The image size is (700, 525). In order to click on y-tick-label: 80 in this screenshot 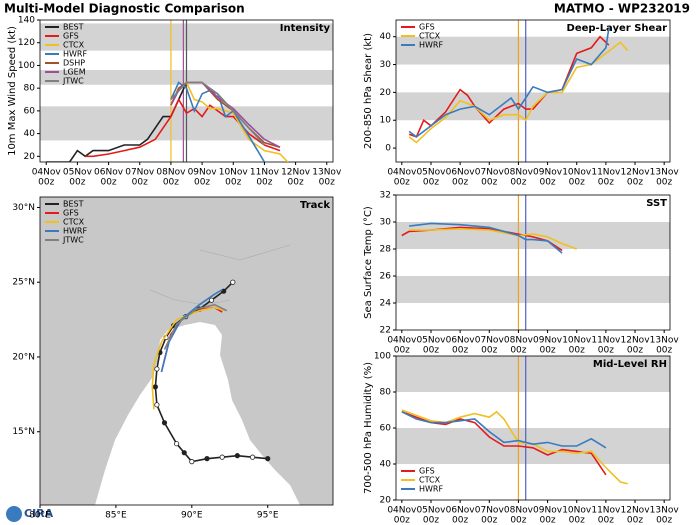, I will do `click(386, 393)`.